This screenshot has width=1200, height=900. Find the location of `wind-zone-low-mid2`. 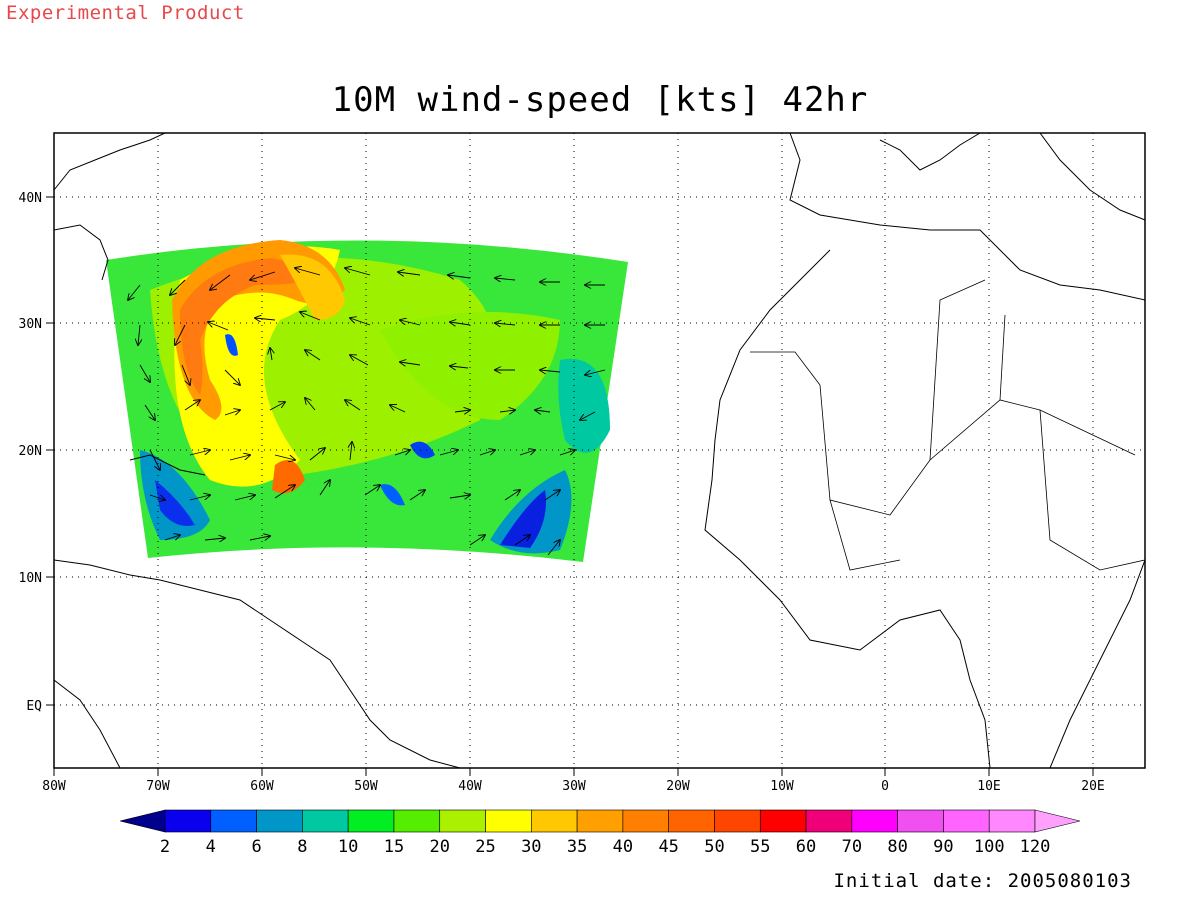

wind-zone-low-mid2 is located at coordinates (392, 495).